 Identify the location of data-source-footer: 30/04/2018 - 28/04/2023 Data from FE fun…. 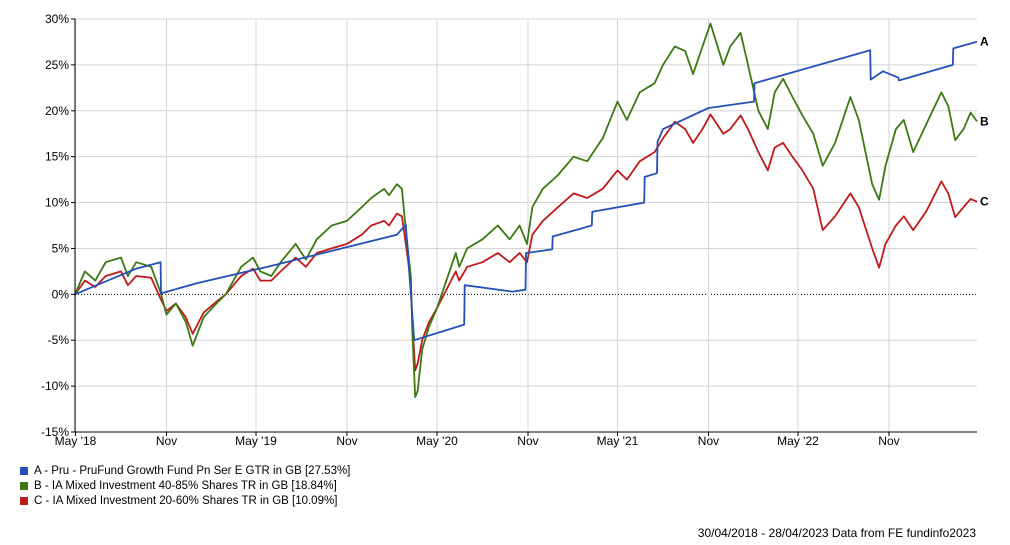
(836, 533).